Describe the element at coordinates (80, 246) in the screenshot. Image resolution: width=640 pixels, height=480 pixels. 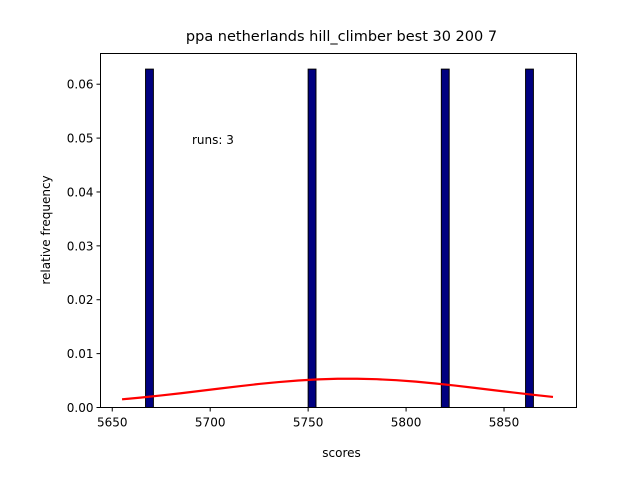
I see `y-tick-label: 0.03` at that location.